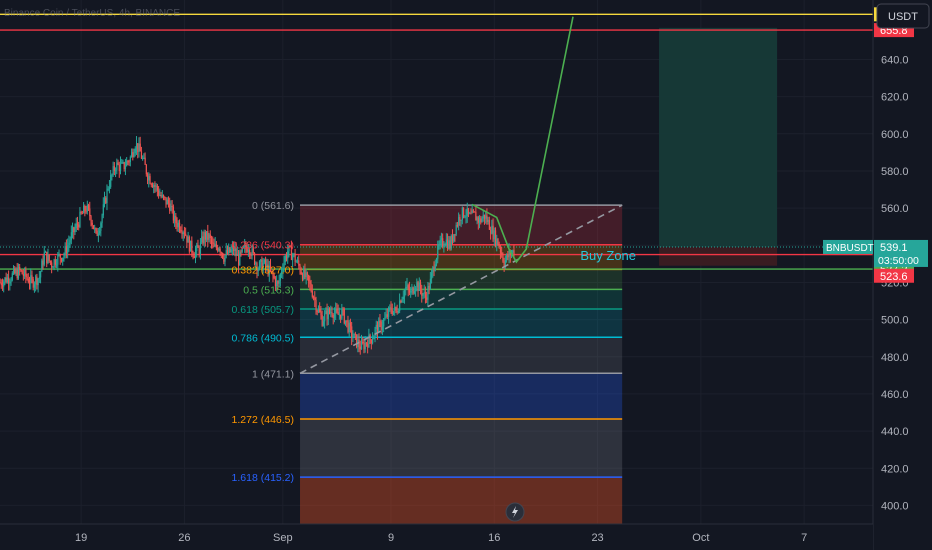  I want to click on currency-button: USDT, so click(903, 16).